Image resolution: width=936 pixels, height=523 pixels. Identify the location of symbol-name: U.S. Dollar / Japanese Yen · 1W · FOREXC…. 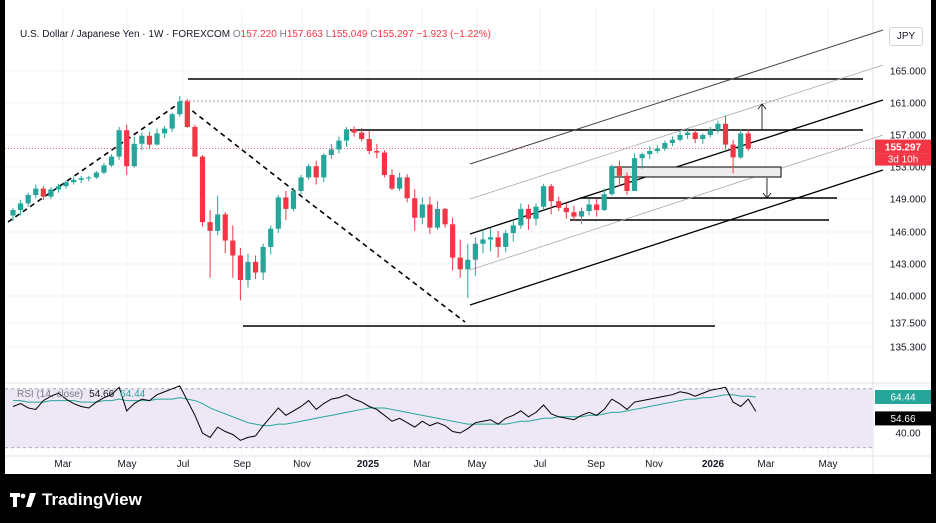
(125, 34).